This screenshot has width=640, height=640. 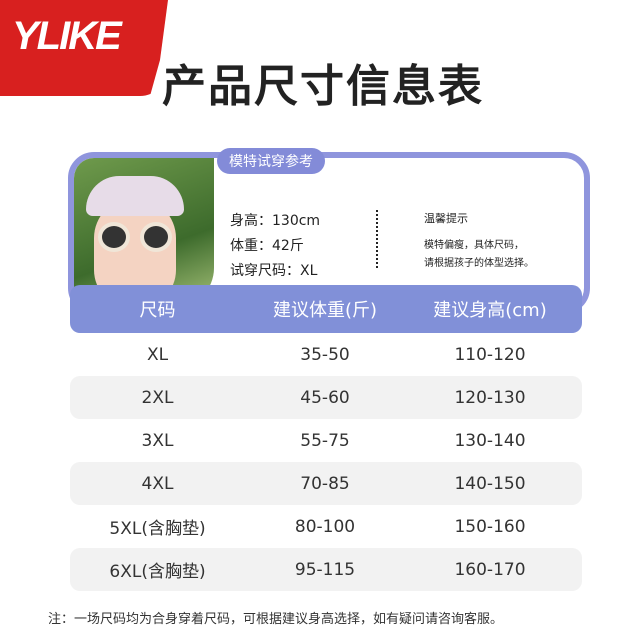 I want to click on table-row: 5XL(含胸垫) 80-100 150-160, so click(x=326, y=526).